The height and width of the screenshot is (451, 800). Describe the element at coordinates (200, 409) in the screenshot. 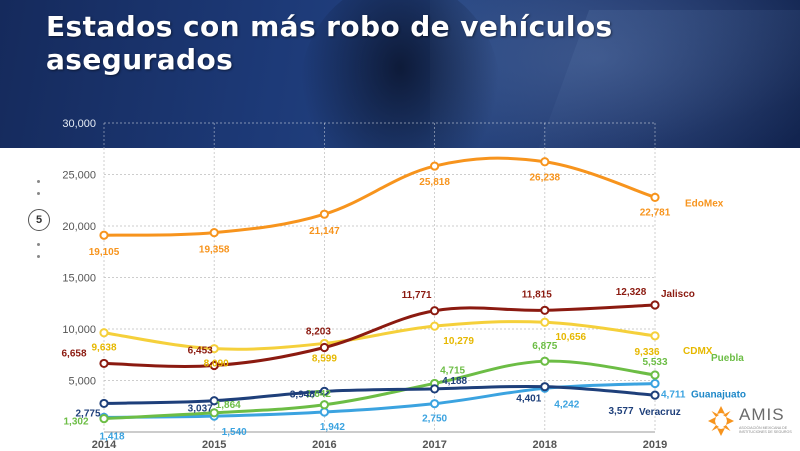

I see `data-label-veracruz: 3,037` at that location.